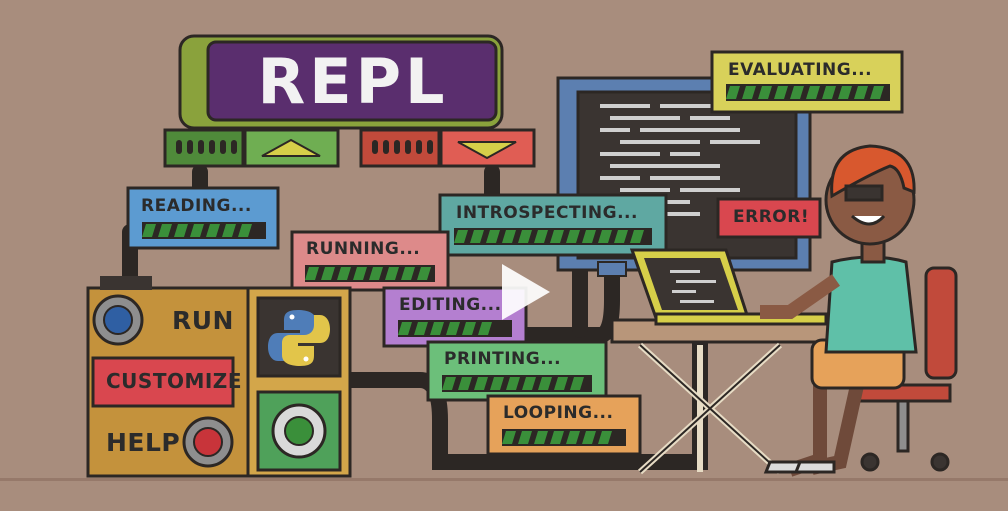 This screenshot has width=1008, height=511. Describe the element at coordinates (174, 381) in the screenshot. I see `customize-label: CUSTOMIZE` at that location.